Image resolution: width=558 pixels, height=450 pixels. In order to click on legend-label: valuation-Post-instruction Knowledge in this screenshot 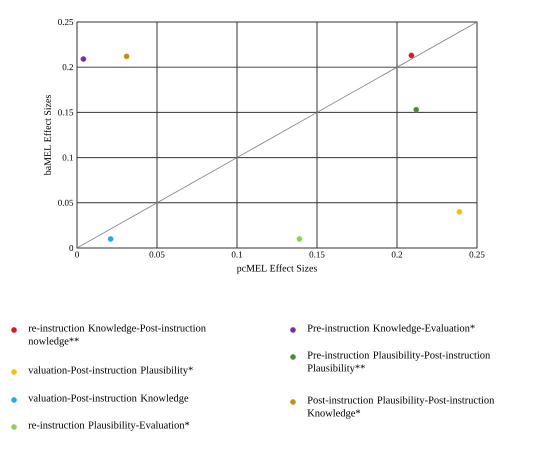, I will do `click(108, 399)`.